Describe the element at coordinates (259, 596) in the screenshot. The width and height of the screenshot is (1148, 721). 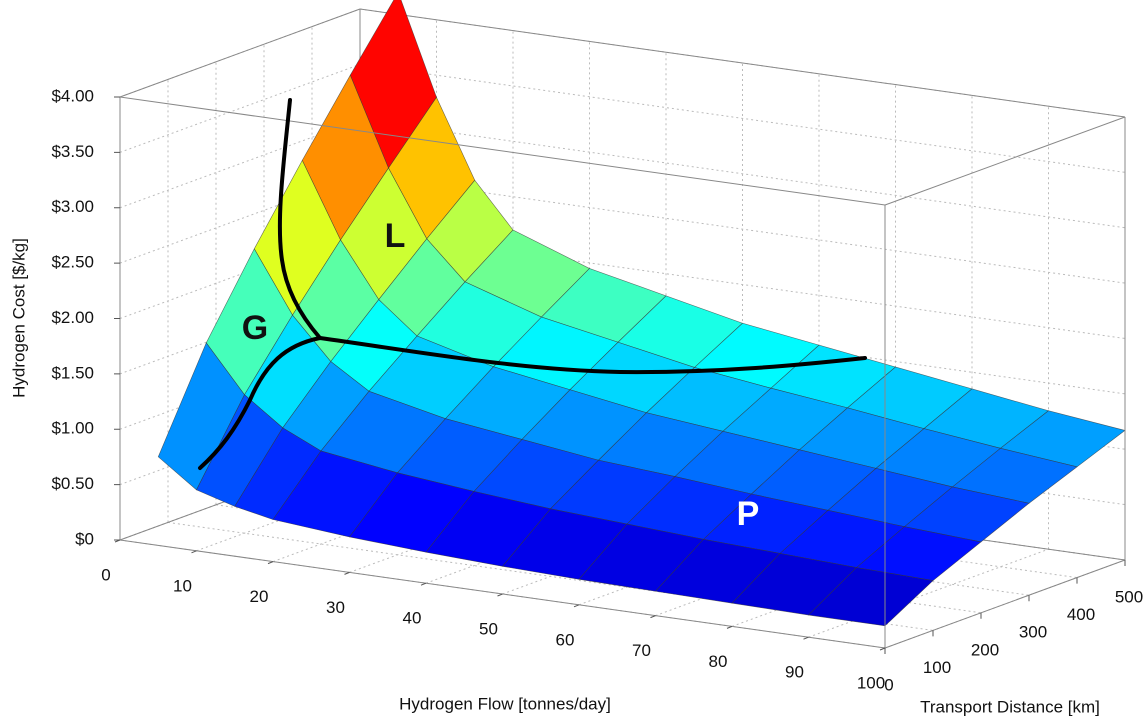
I see `x-tick-label: 20` at that location.